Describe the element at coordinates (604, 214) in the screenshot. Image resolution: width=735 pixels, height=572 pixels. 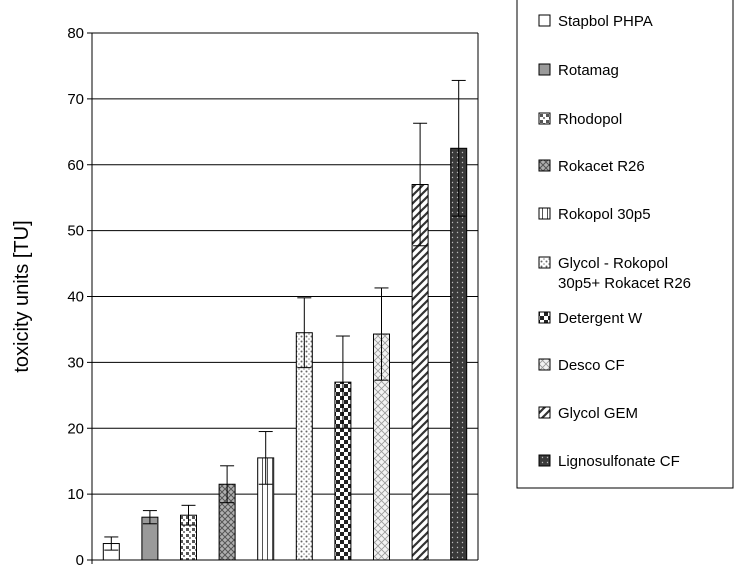
I see `legend-label: Rokopol 30p5` at that location.